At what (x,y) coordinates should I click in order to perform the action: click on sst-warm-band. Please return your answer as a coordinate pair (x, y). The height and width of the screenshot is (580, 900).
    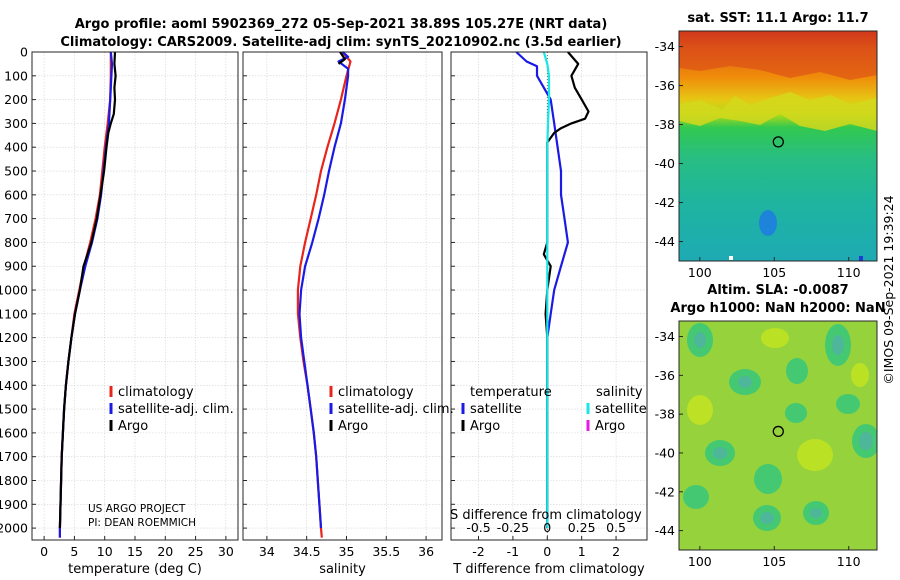
    Looking at the image, I should click on (778, 111).